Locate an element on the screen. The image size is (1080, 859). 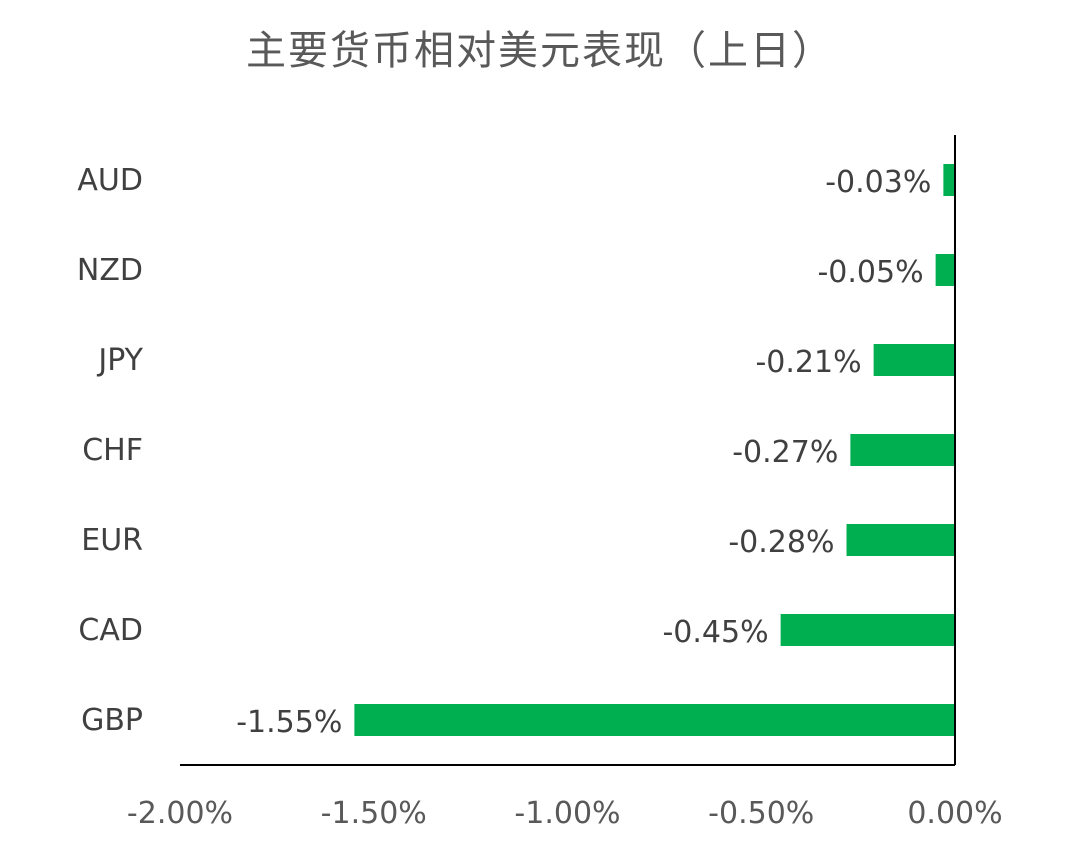
x-tick-label: 0.00% is located at coordinates (954, 813).